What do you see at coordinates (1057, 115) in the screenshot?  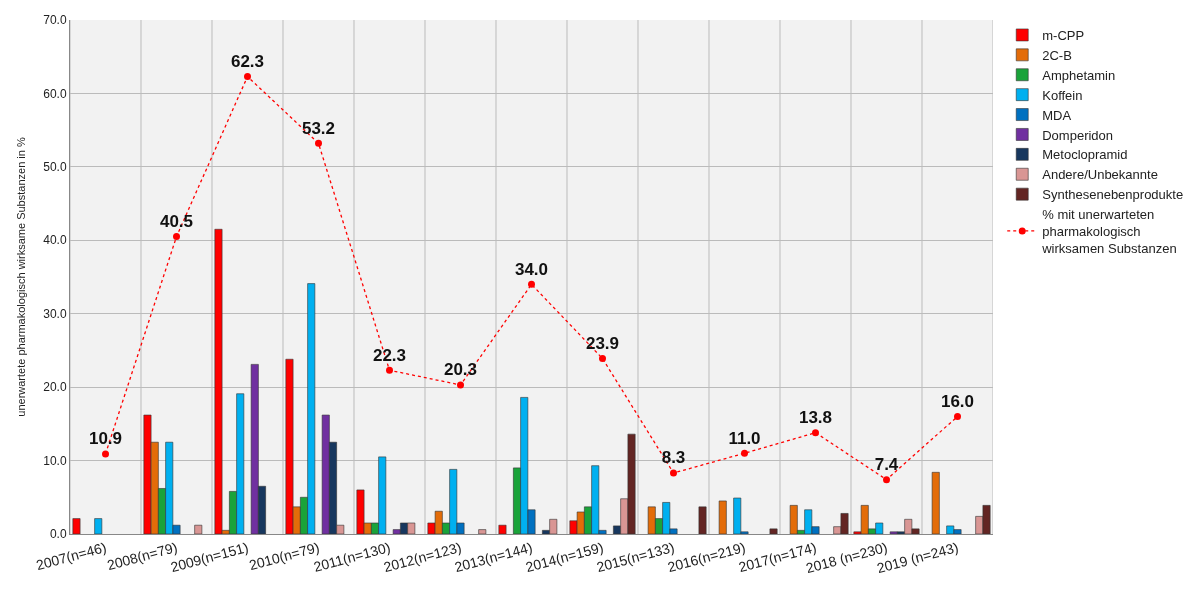 I see `legend-label: MDA` at bounding box center [1057, 115].